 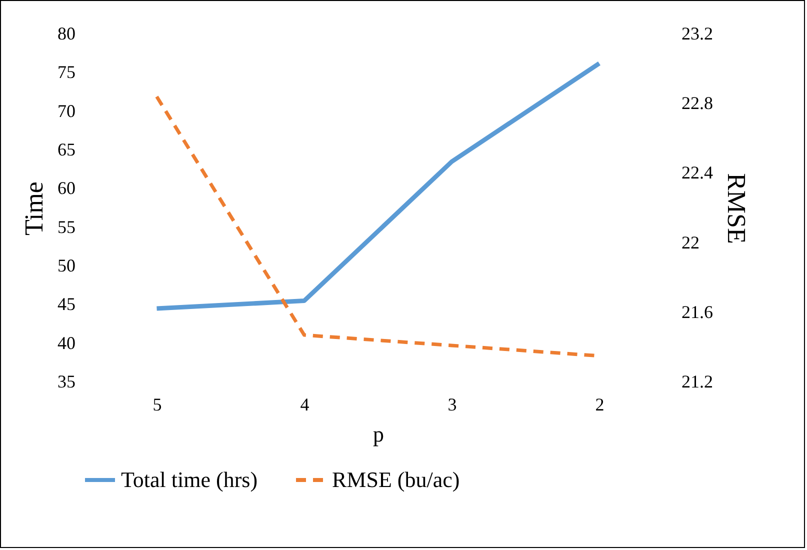 What do you see at coordinates (67, 226) in the screenshot?
I see `y-tick-label: 55` at bounding box center [67, 226].